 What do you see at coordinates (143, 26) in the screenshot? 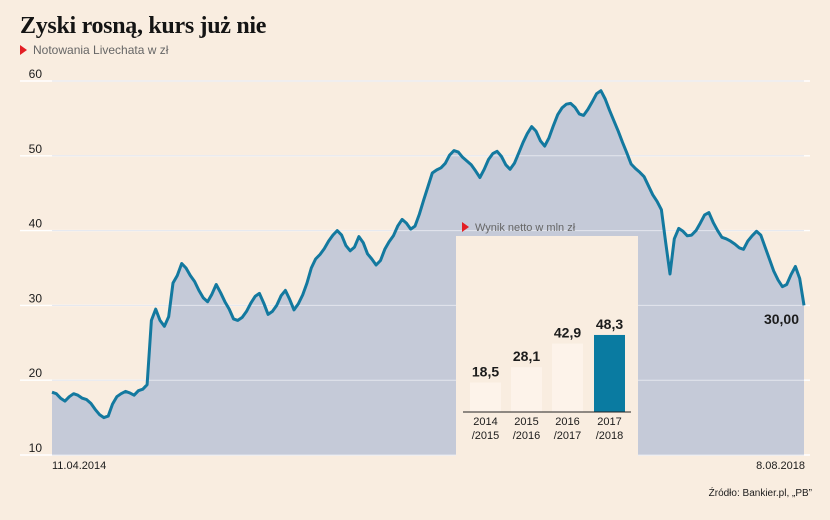
I see `chart-title: Zyski rosną, kurs już nie` at bounding box center [143, 26].